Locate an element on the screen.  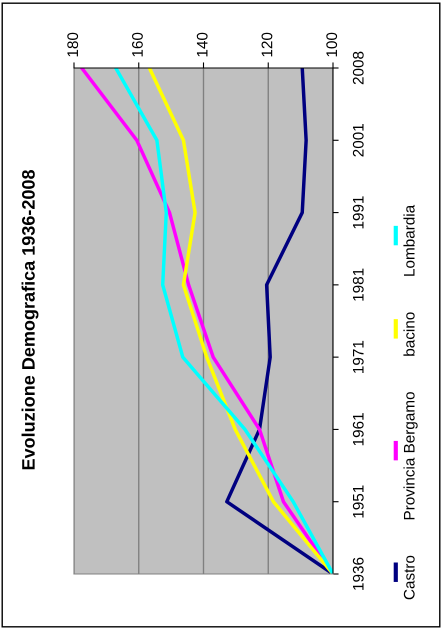
y-tick-label: 2001 is located at coordinates (358, 140).